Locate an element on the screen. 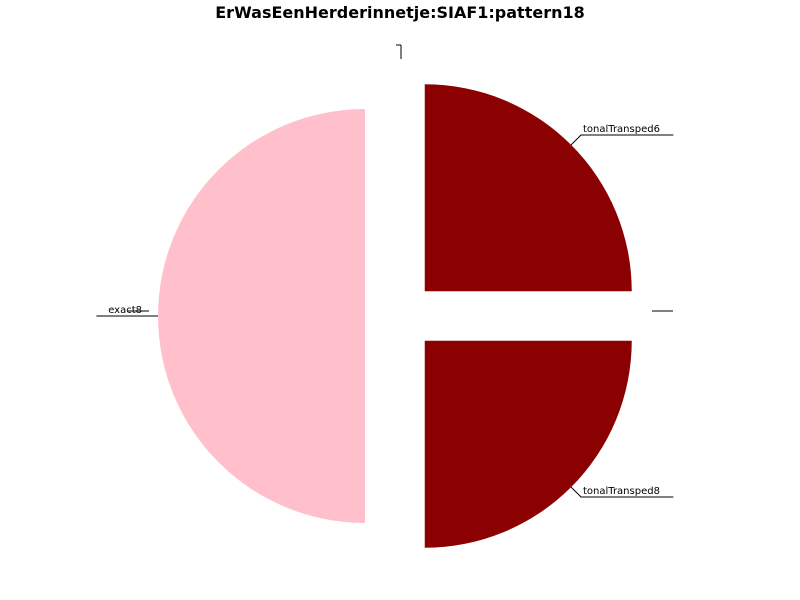 Image resolution: width=800 pixels, height=600 pixels. pie-slice-tonalTransped8 is located at coordinates (528, 444).